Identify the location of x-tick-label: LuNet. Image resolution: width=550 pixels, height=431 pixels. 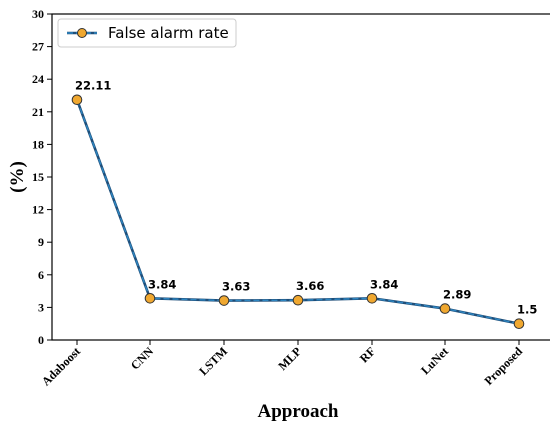
(434, 360).